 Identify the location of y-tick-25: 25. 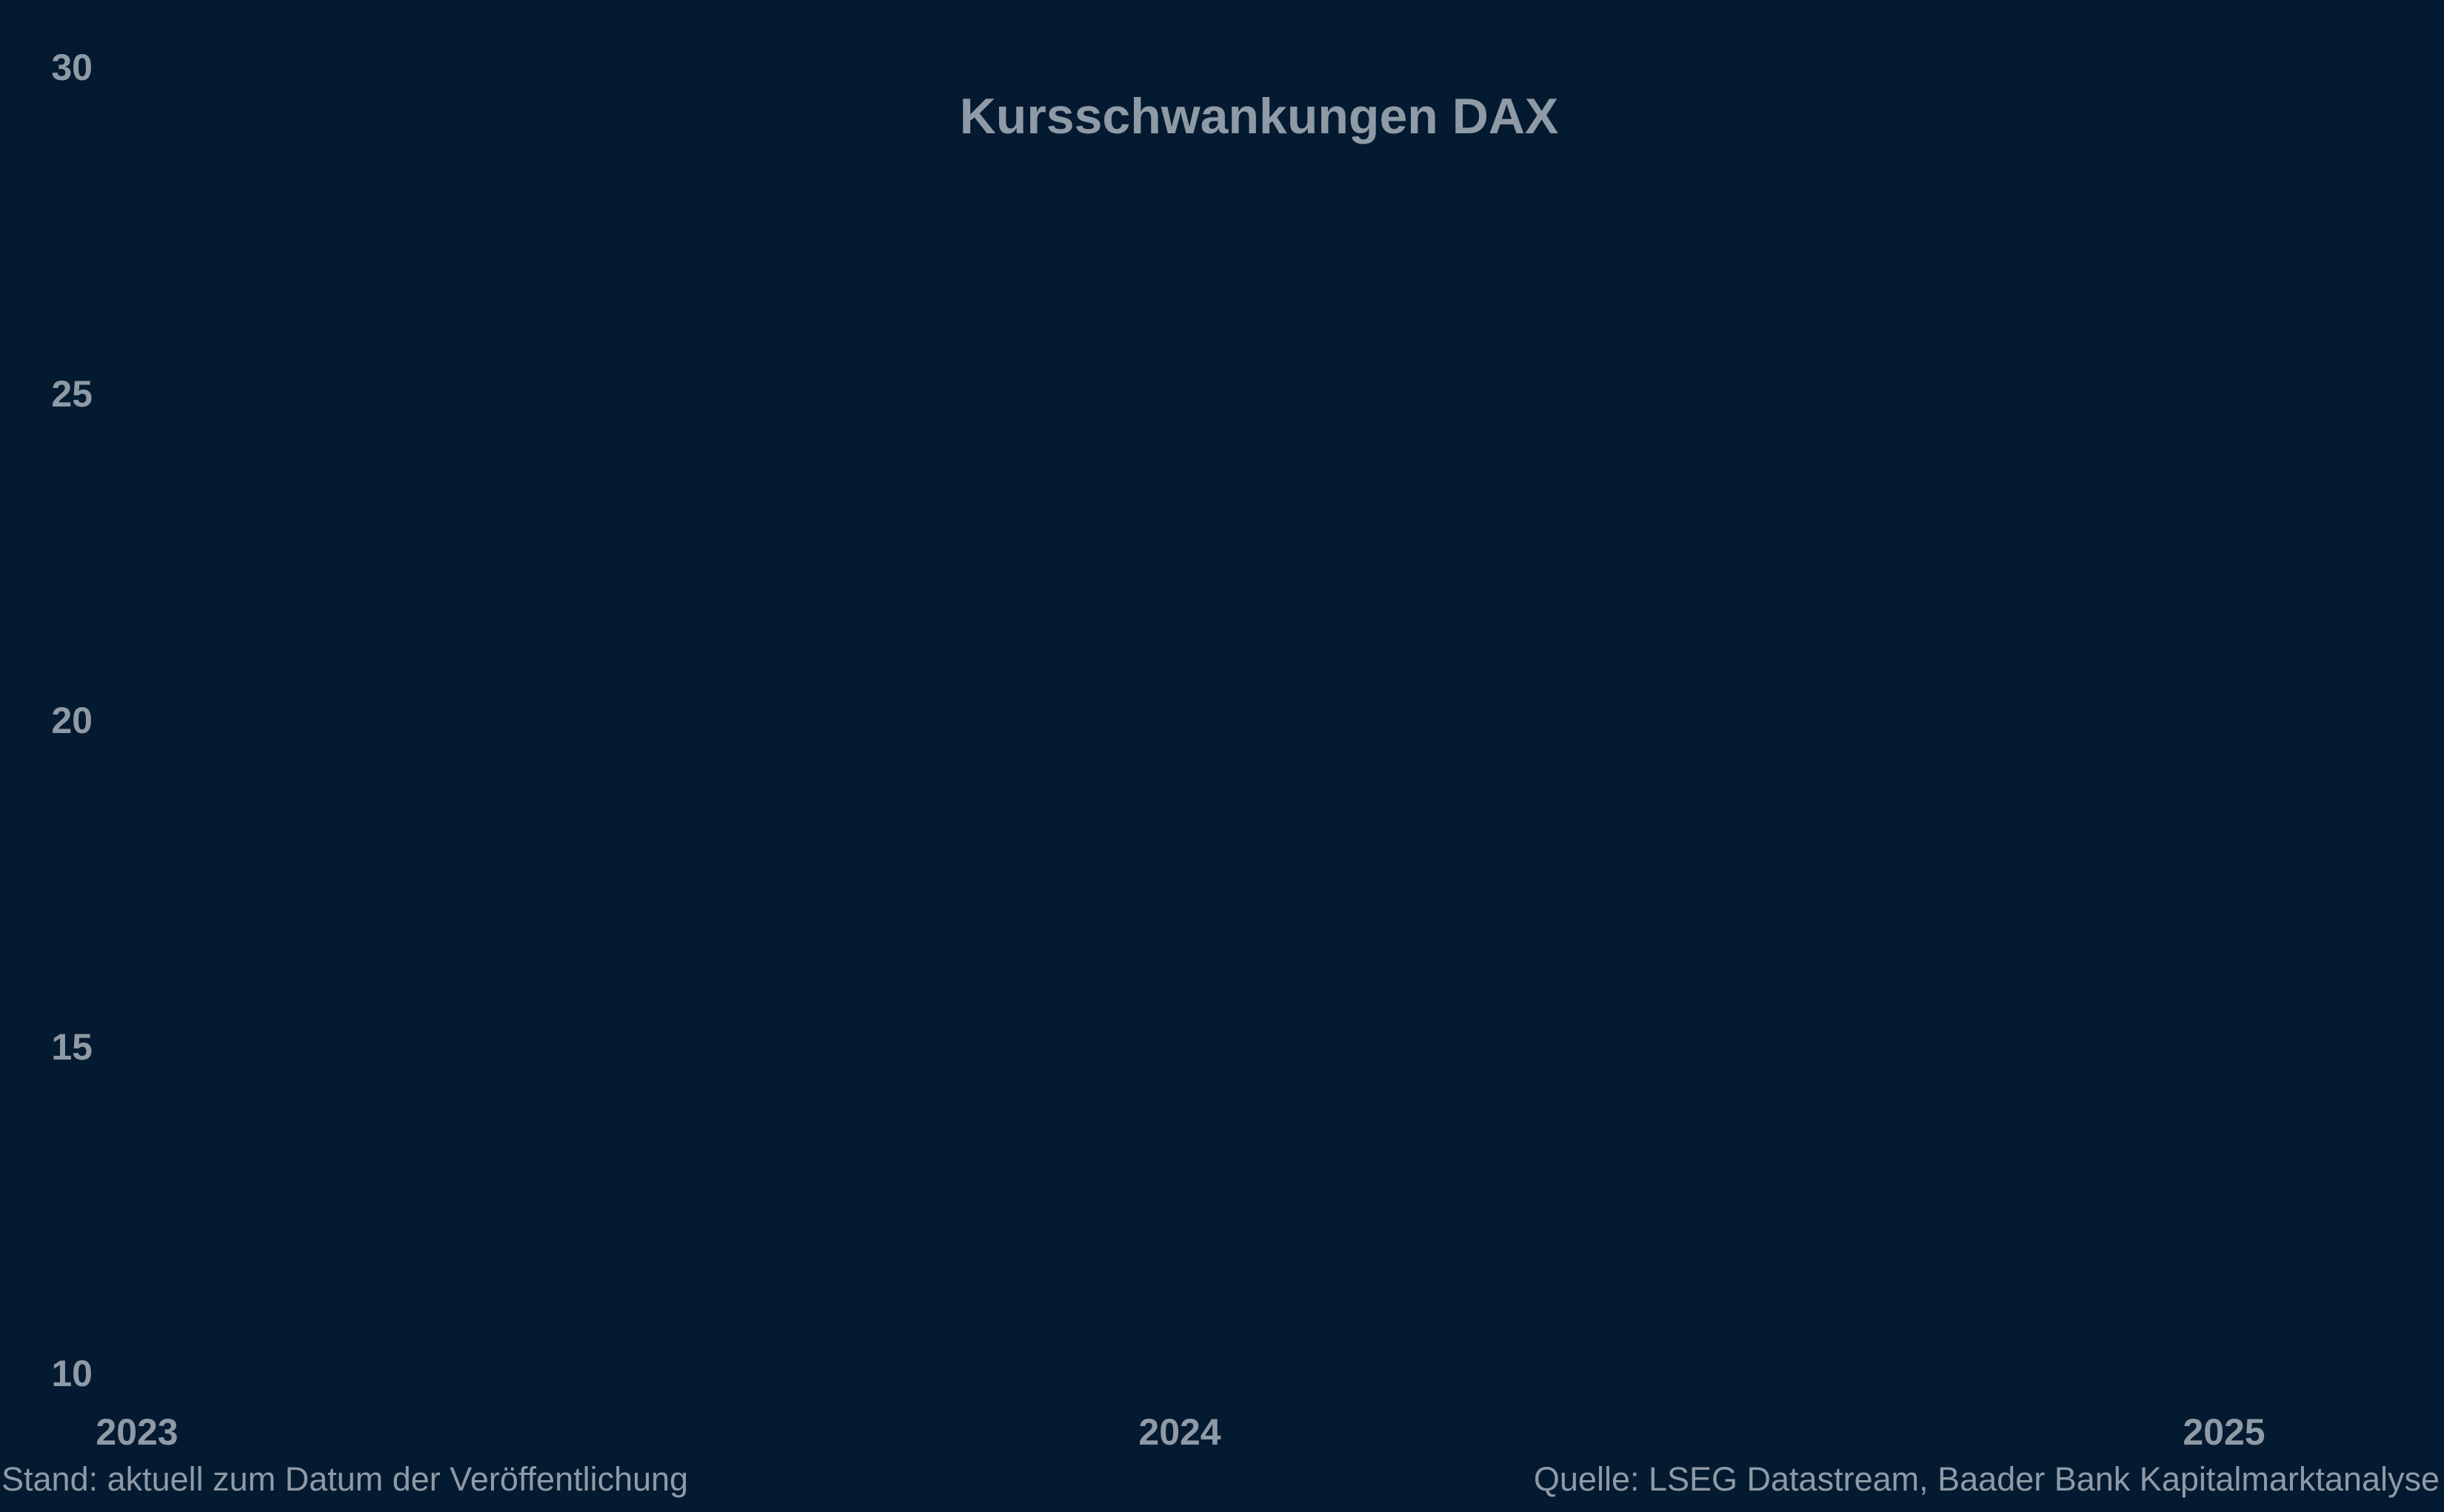
(72, 394).